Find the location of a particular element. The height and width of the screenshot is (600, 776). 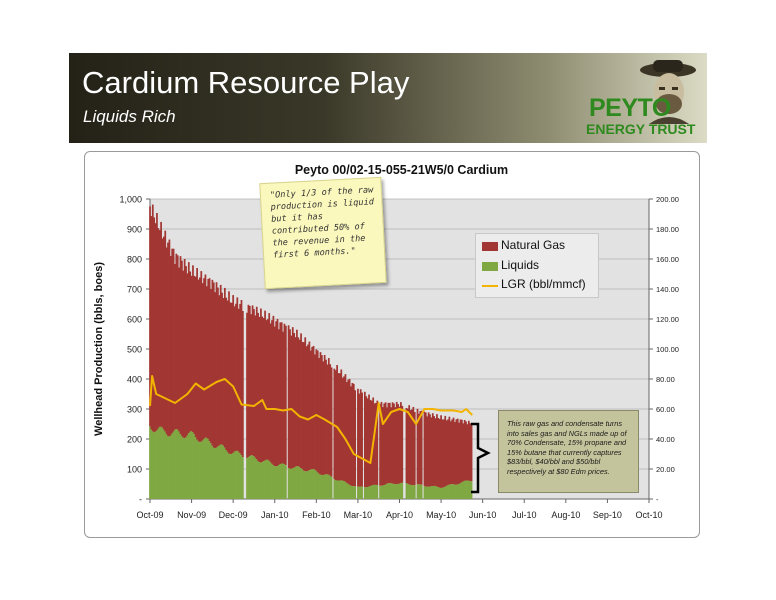

x-tick-label: Jul-10 is located at coordinates (524, 515).